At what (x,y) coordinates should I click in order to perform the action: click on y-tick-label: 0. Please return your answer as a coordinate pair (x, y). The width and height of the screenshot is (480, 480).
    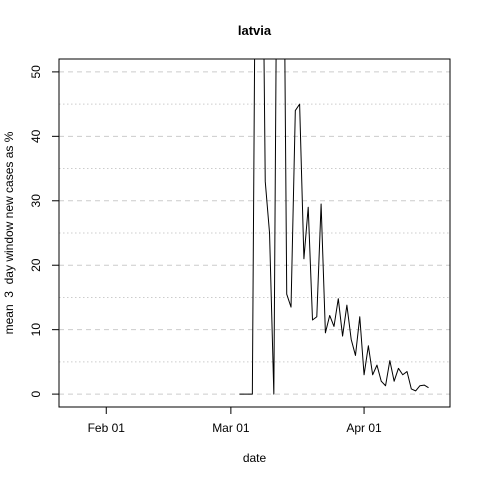
    Looking at the image, I should click on (36, 393).